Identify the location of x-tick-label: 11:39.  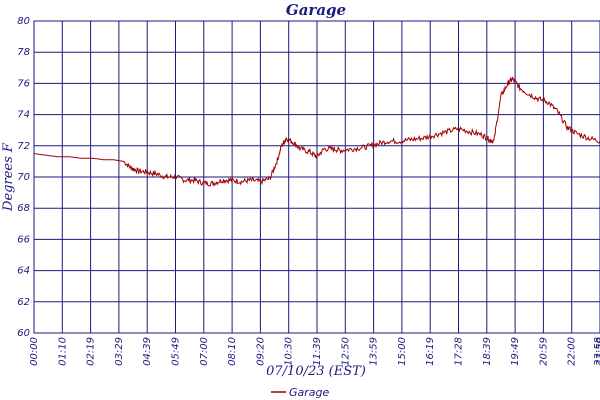
(317, 351).